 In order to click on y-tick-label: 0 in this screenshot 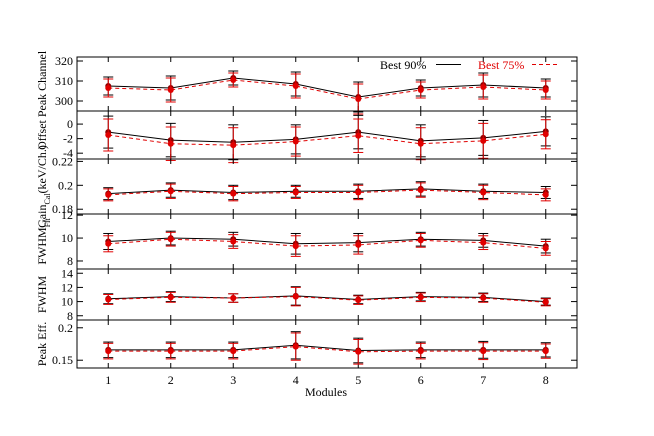, I will do `click(70, 124)`.